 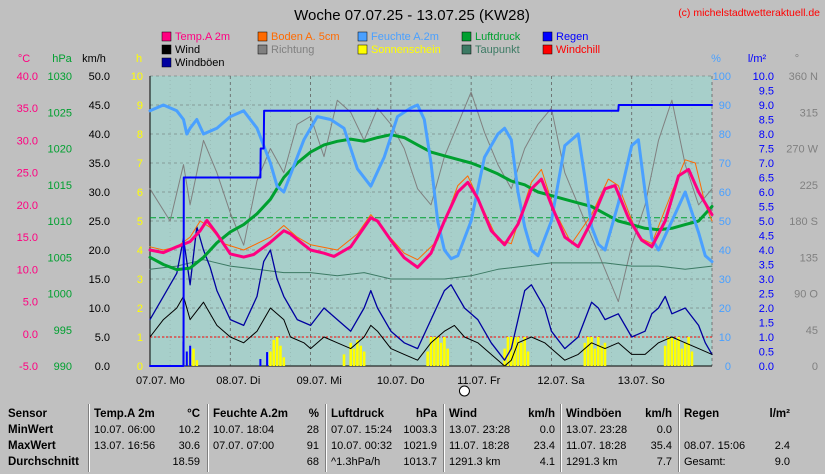 I want to click on legend-label: Temp.A 2m, so click(x=202, y=37).